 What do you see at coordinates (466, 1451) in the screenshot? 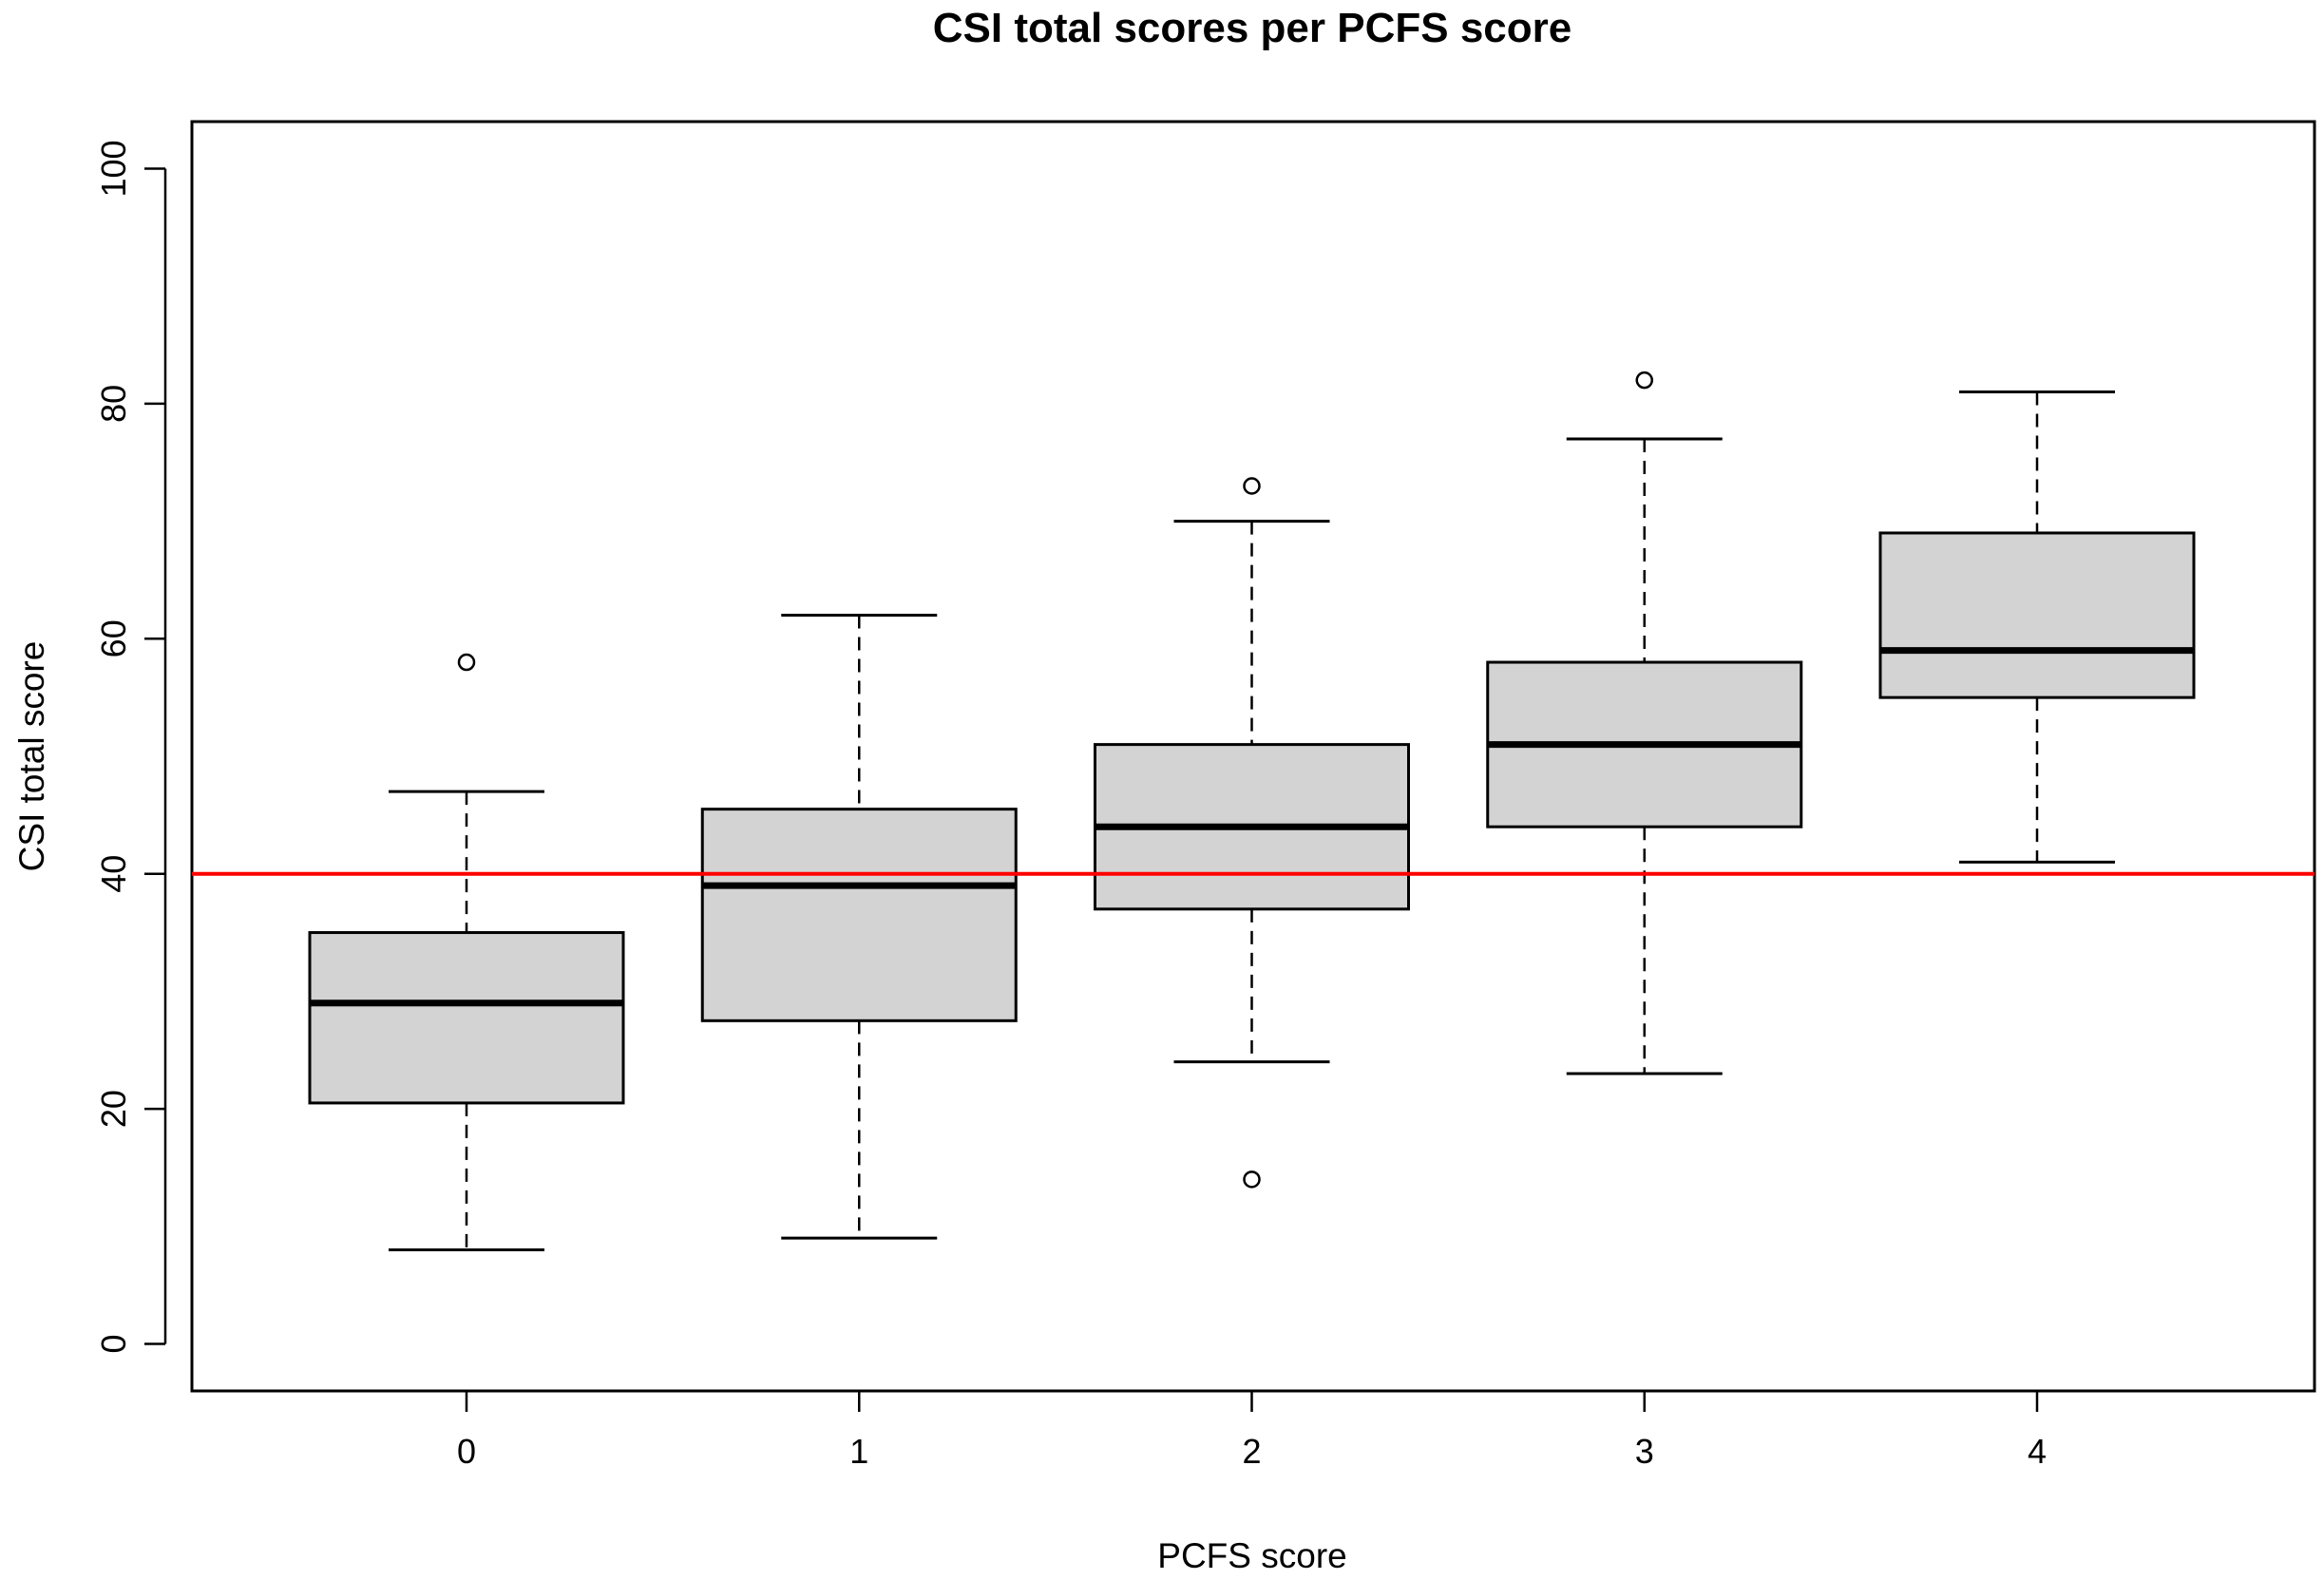
I see `x-tick-label: 0` at bounding box center [466, 1451].